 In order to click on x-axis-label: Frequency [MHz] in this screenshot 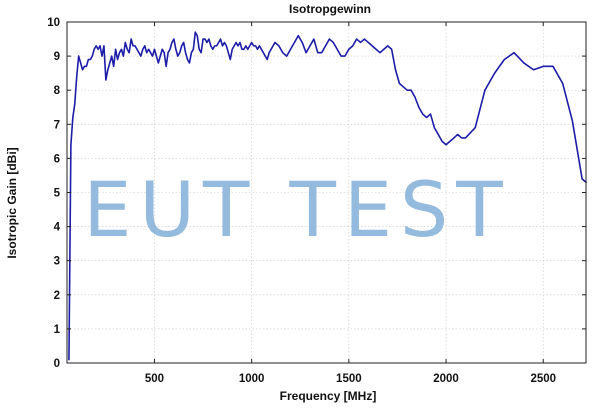, I will do `click(328, 396)`.